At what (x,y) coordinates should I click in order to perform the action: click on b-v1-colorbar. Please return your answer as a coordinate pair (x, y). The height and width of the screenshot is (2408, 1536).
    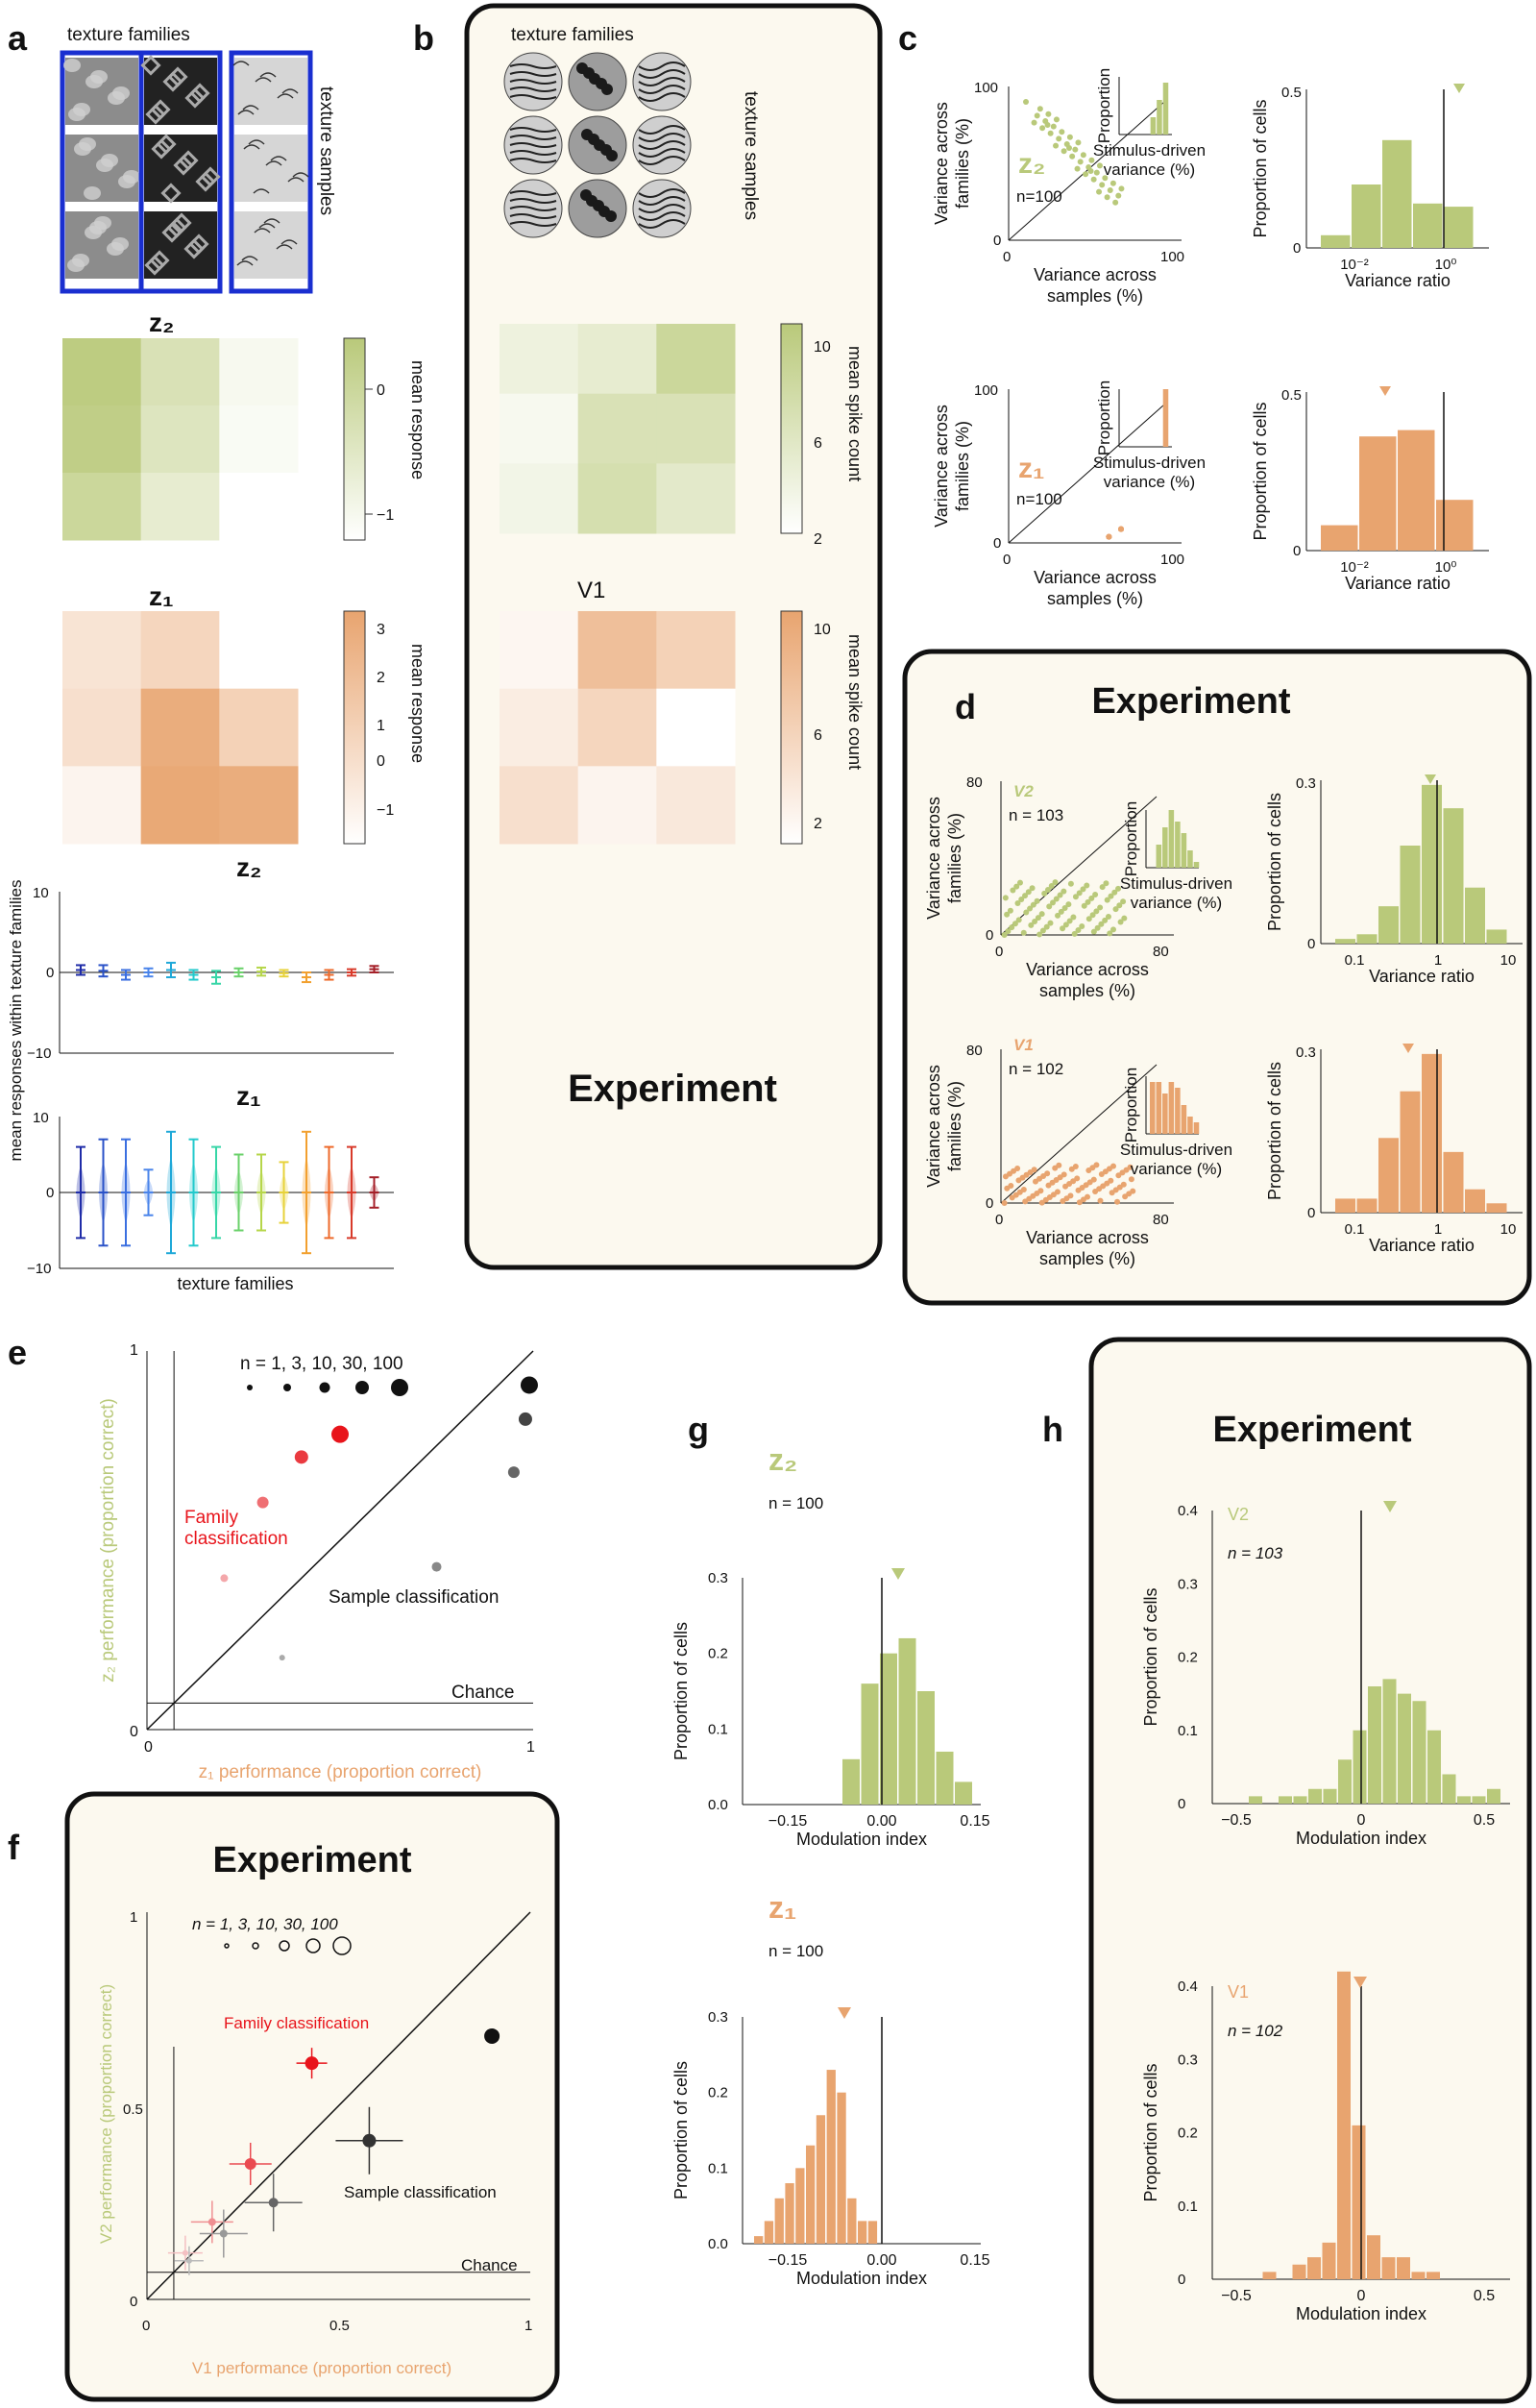
    Looking at the image, I should click on (791, 727).